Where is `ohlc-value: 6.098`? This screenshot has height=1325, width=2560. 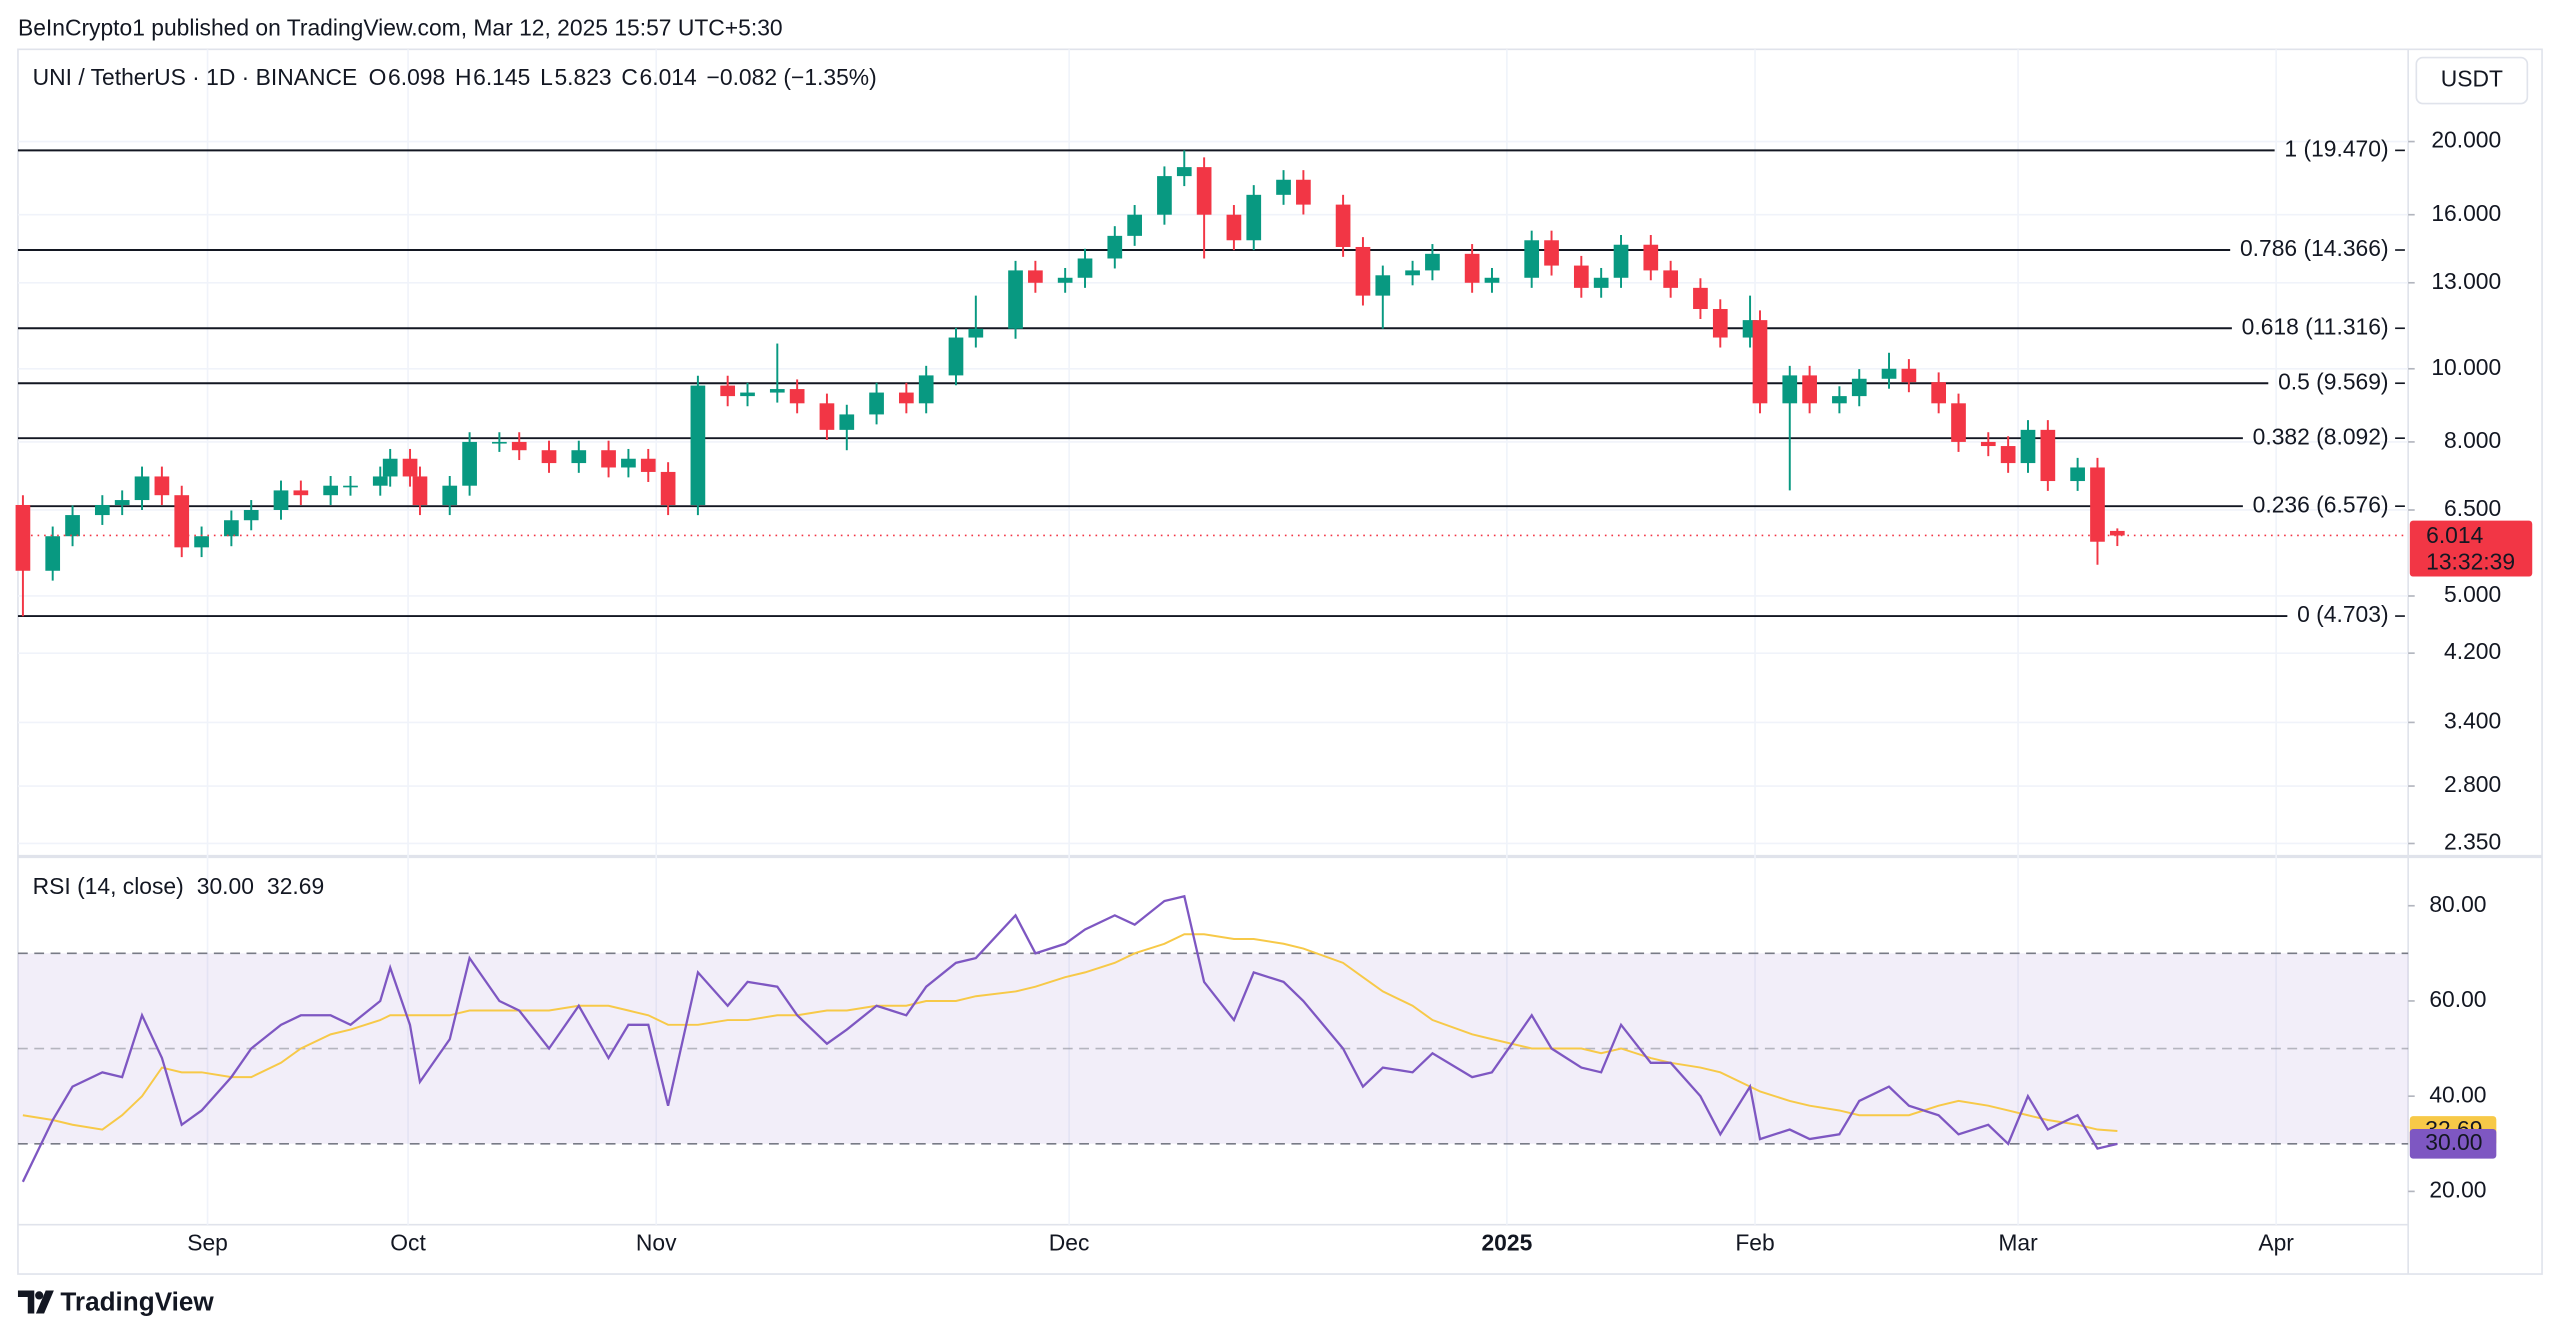 ohlc-value: 6.098 is located at coordinates (416, 77).